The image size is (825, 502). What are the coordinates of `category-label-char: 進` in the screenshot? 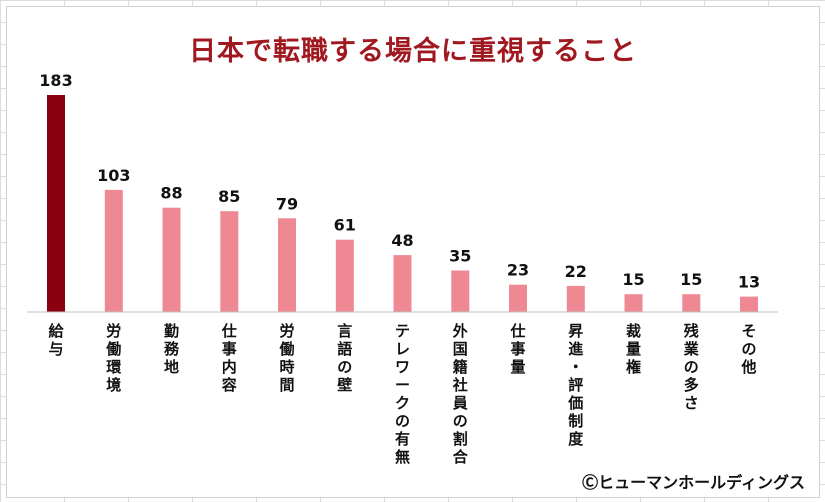 It's located at (576, 349).